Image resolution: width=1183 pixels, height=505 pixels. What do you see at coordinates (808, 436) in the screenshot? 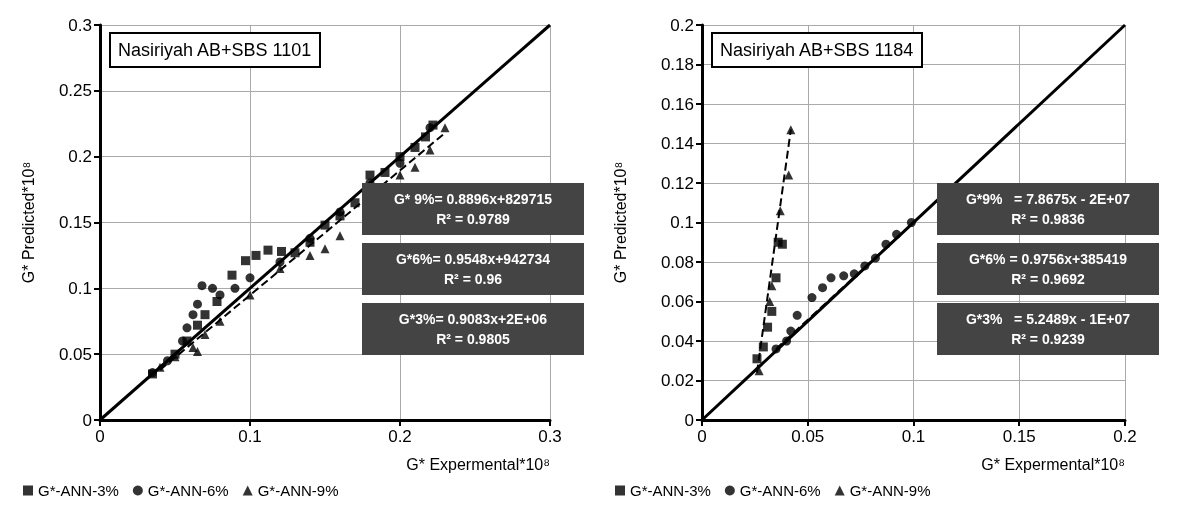
I see `x-tick-label: 0.05` at bounding box center [808, 436].